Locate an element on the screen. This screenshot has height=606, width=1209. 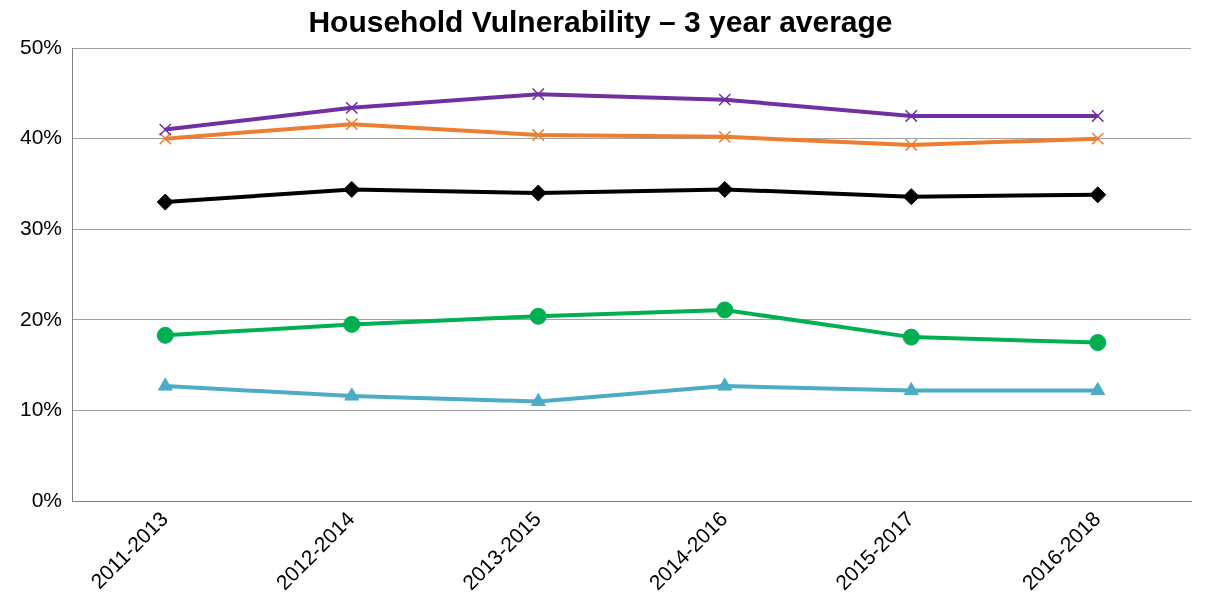
y-tick-label: 10% is located at coordinates (41, 409).